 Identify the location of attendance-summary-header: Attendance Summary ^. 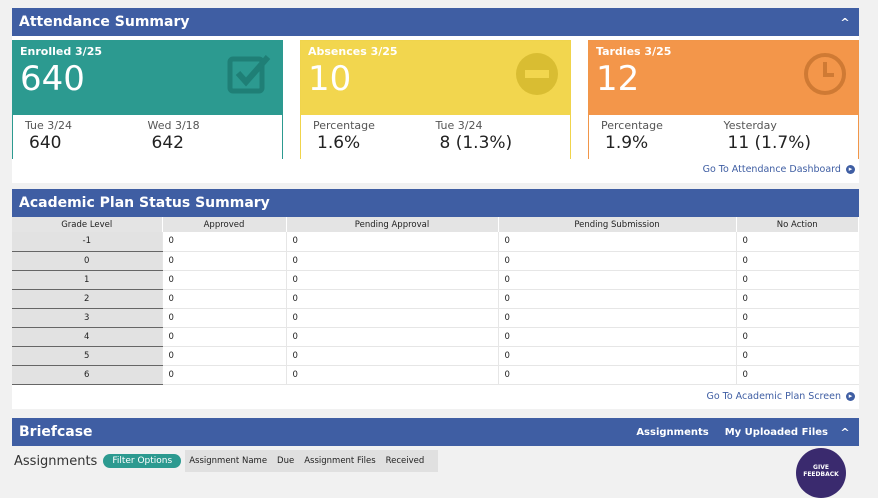
(435, 22).